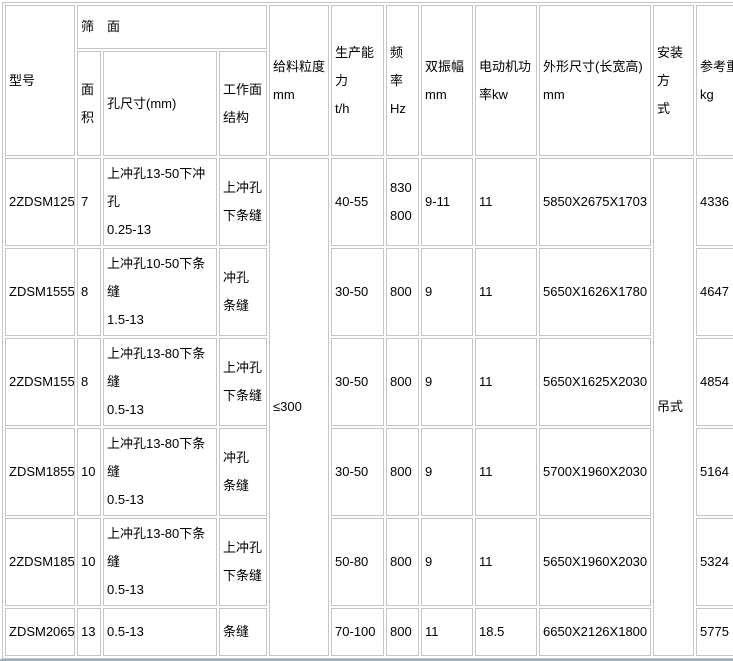  What do you see at coordinates (674, 80) in the screenshot?
I see `column-header-install: 安装方 式` at bounding box center [674, 80].